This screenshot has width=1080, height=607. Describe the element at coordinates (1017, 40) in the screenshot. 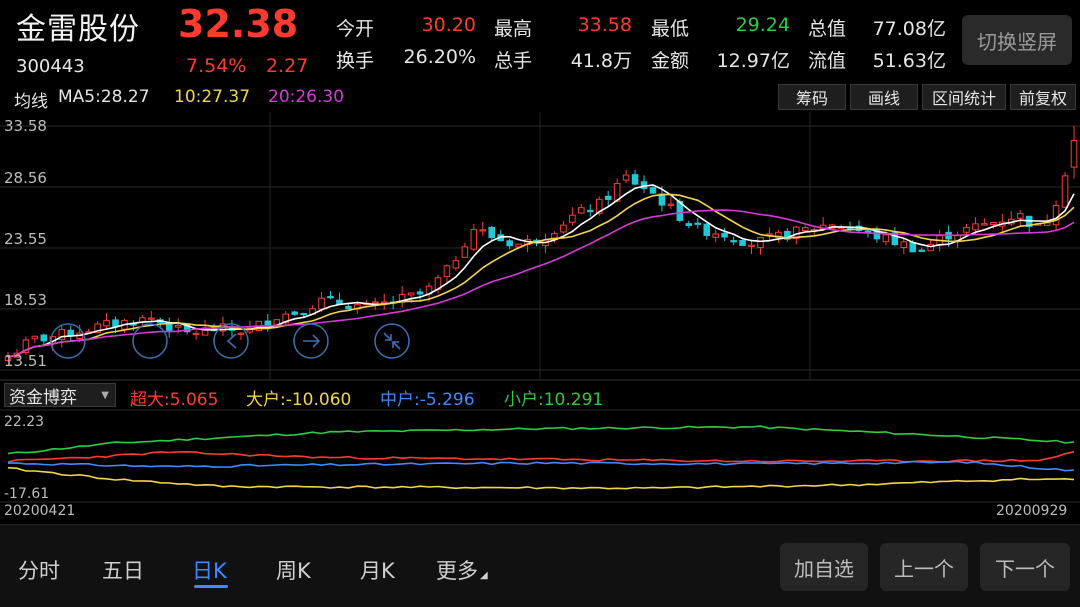

I see `switch-portrait-button: 切换竖屏` at that location.